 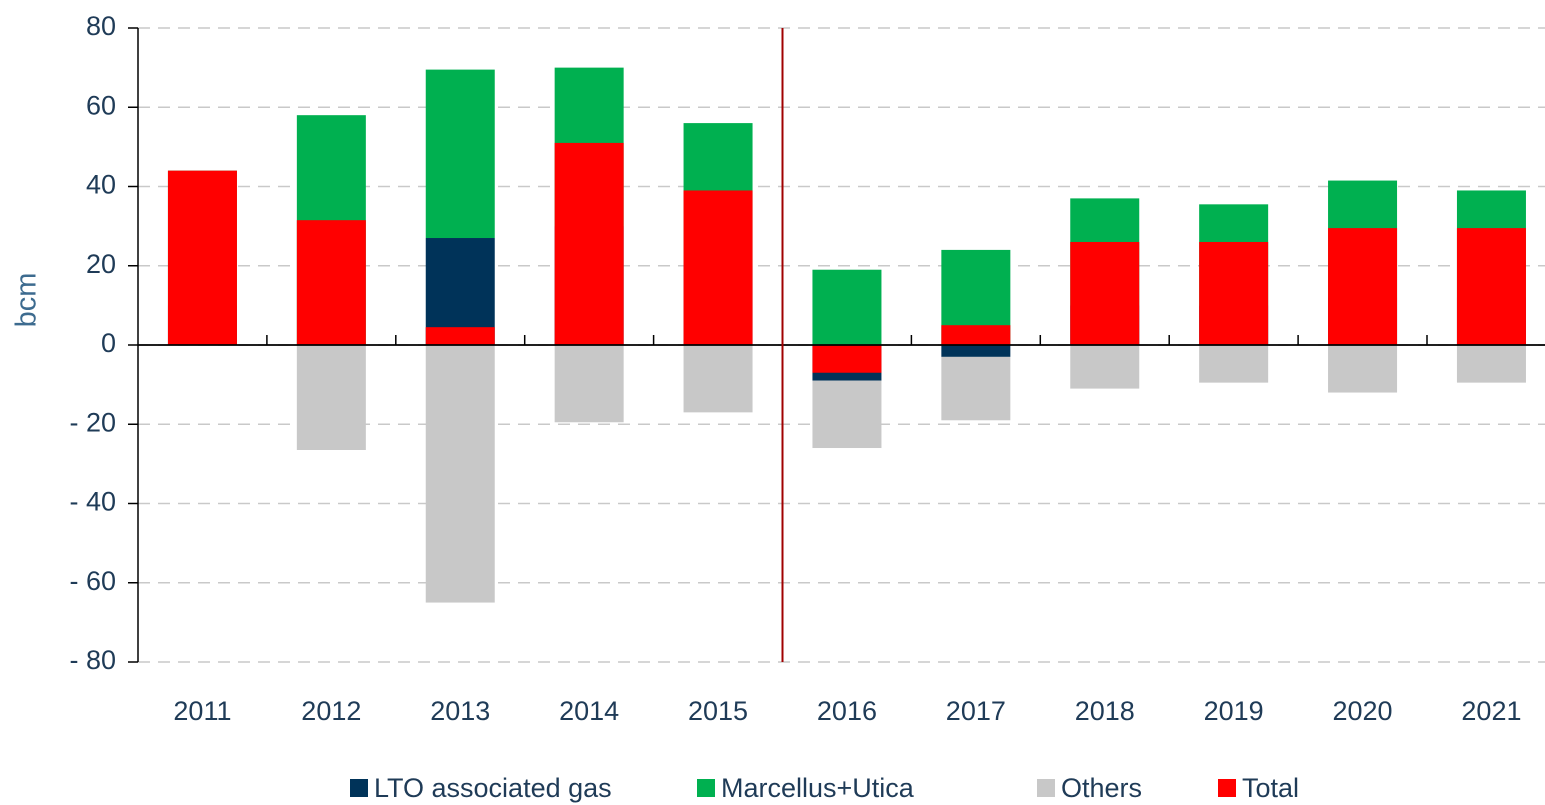 I want to click on y-tick-label: 20, so click(x=101, y=264).